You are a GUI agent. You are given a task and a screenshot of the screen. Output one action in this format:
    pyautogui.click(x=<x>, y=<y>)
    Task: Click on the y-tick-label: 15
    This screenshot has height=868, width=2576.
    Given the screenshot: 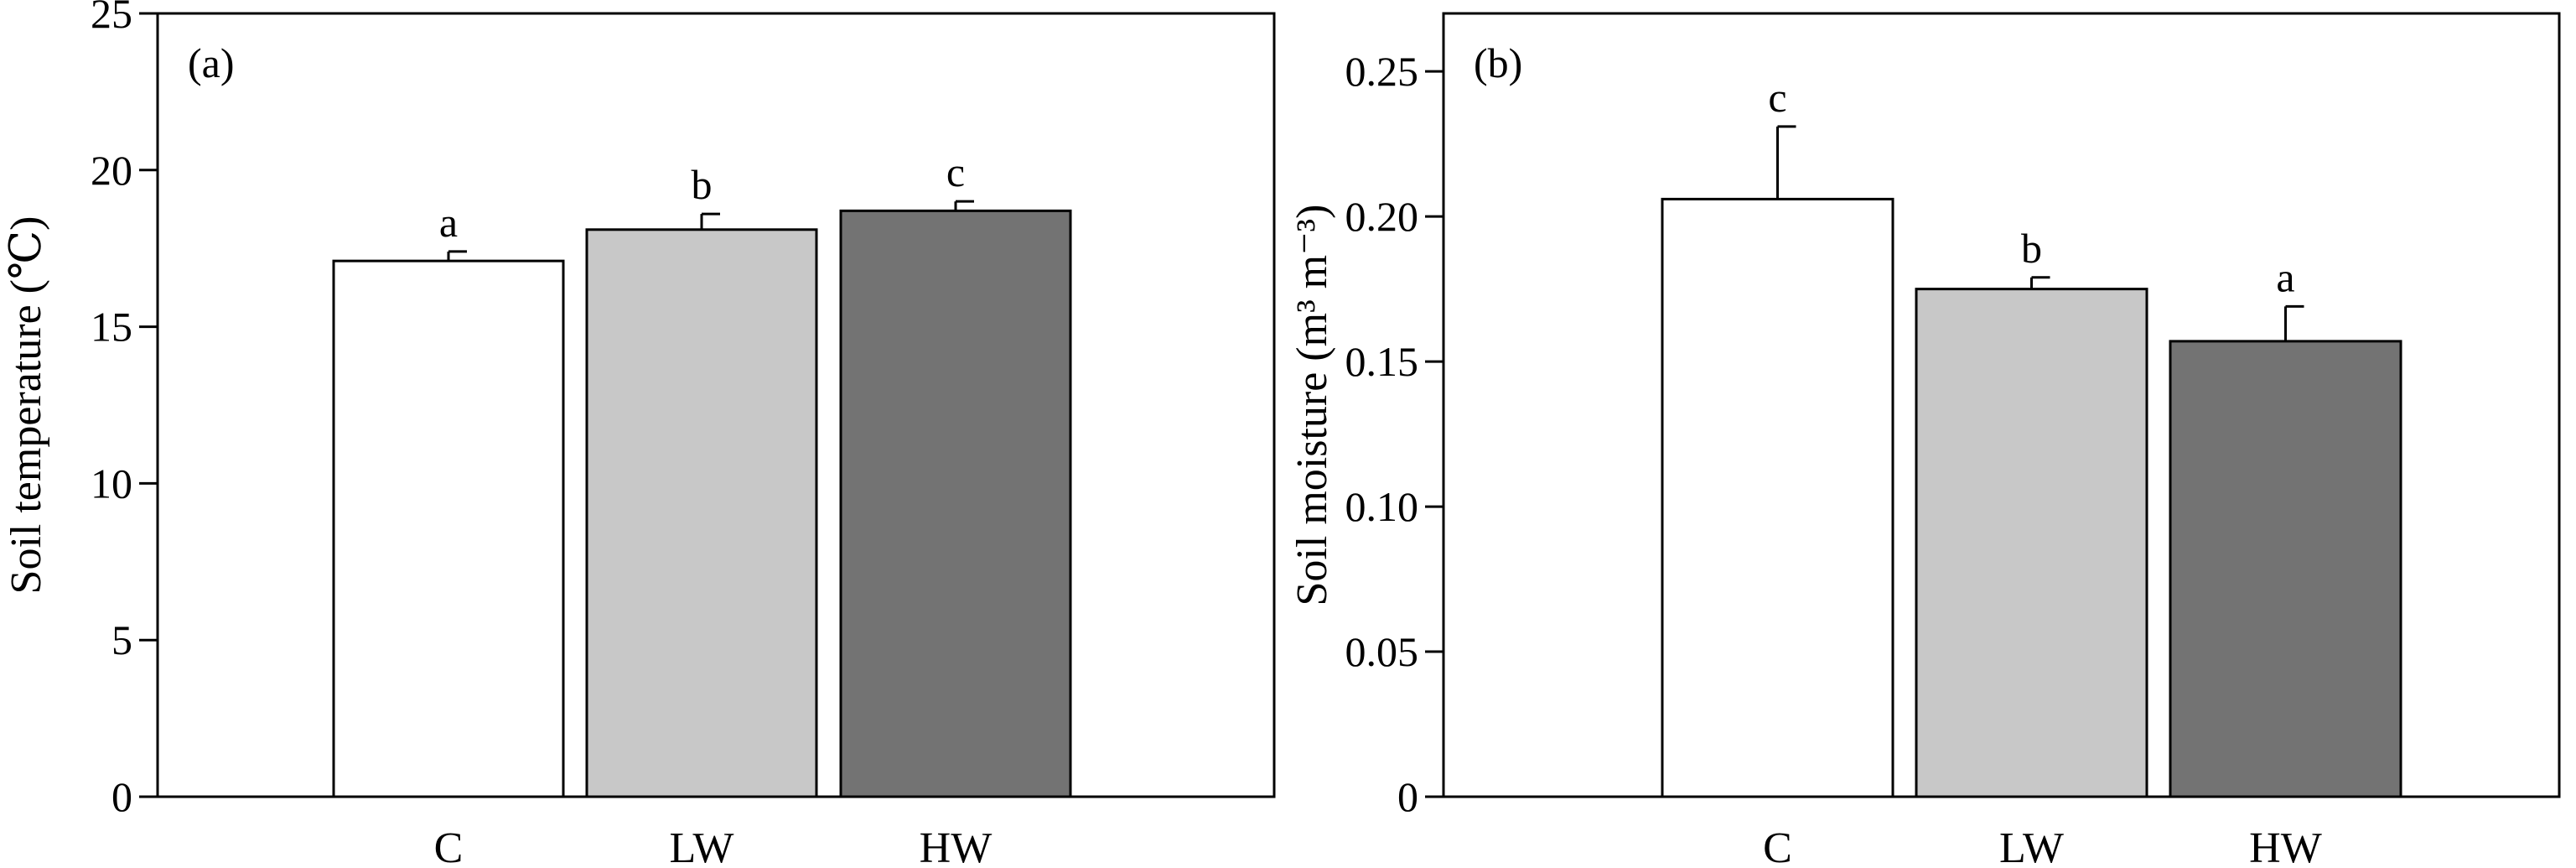 What is the action you would take?
    pyautogui.click(x=111, y=327)
    